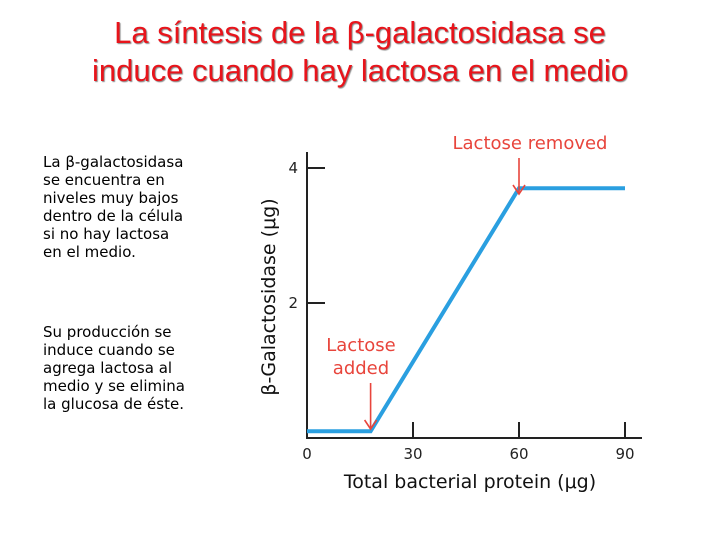 This screenshot has height=540, width=720. I want to click on paragraph-line: induce cuando se, so click(109, 350).